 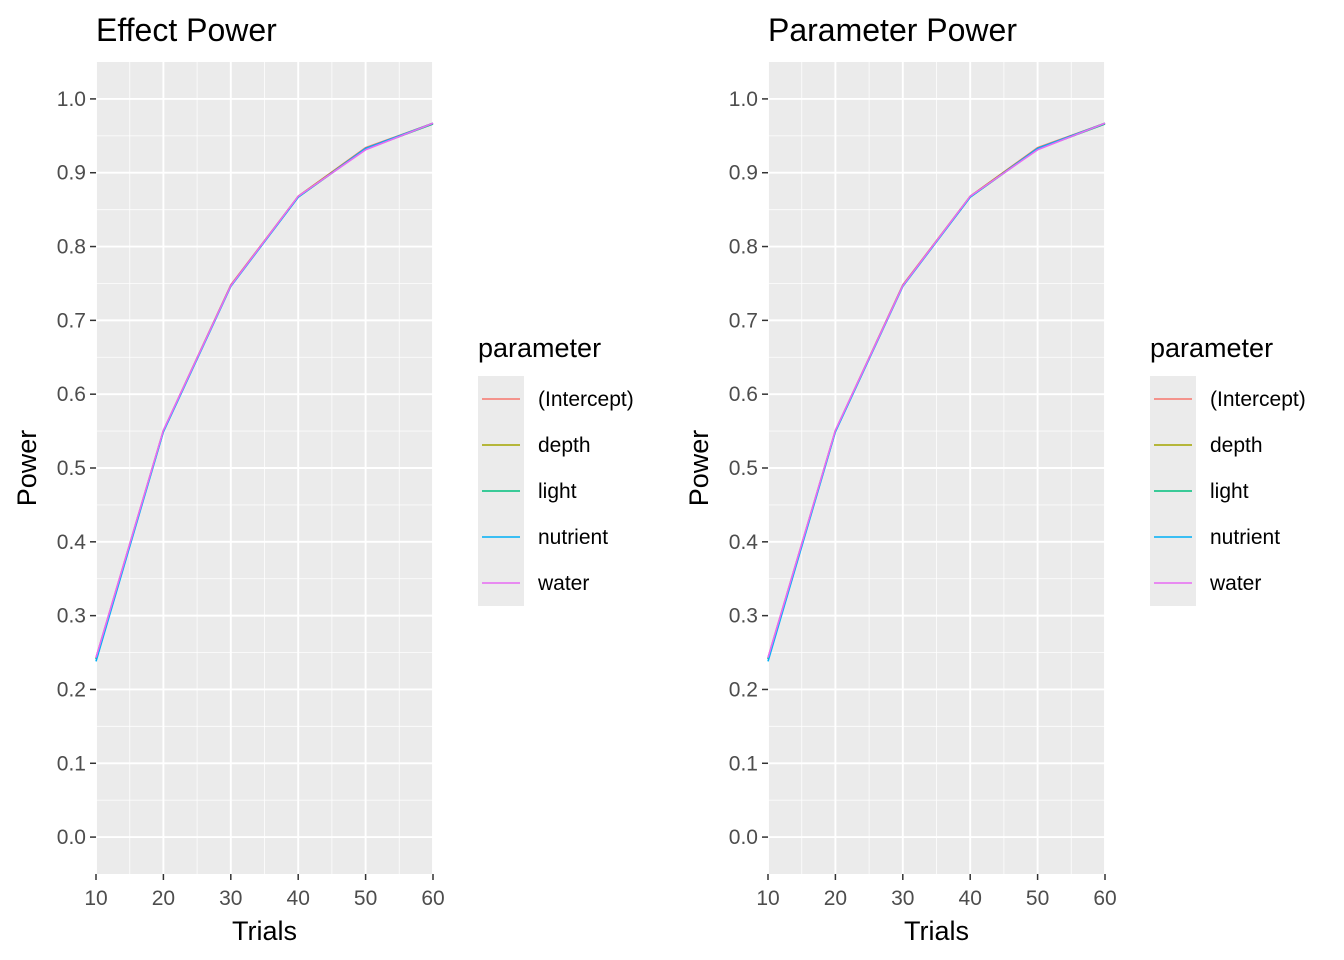 I want to click on chart-title: Parameter Power, so click(x=892, y=30).